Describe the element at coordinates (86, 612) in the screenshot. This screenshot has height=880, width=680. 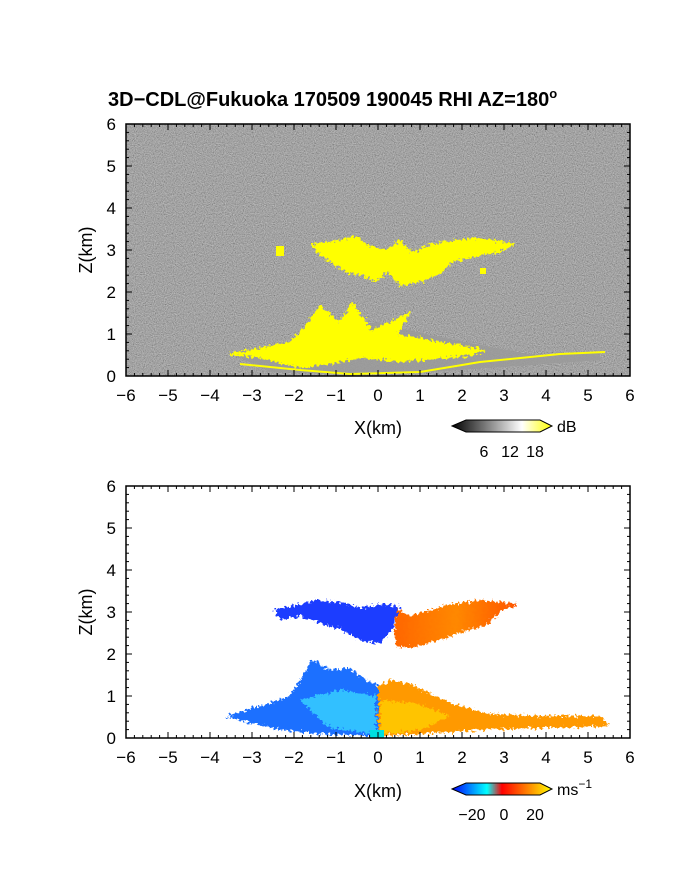
I see `velocity-ylabel: Z(km)` at that location.